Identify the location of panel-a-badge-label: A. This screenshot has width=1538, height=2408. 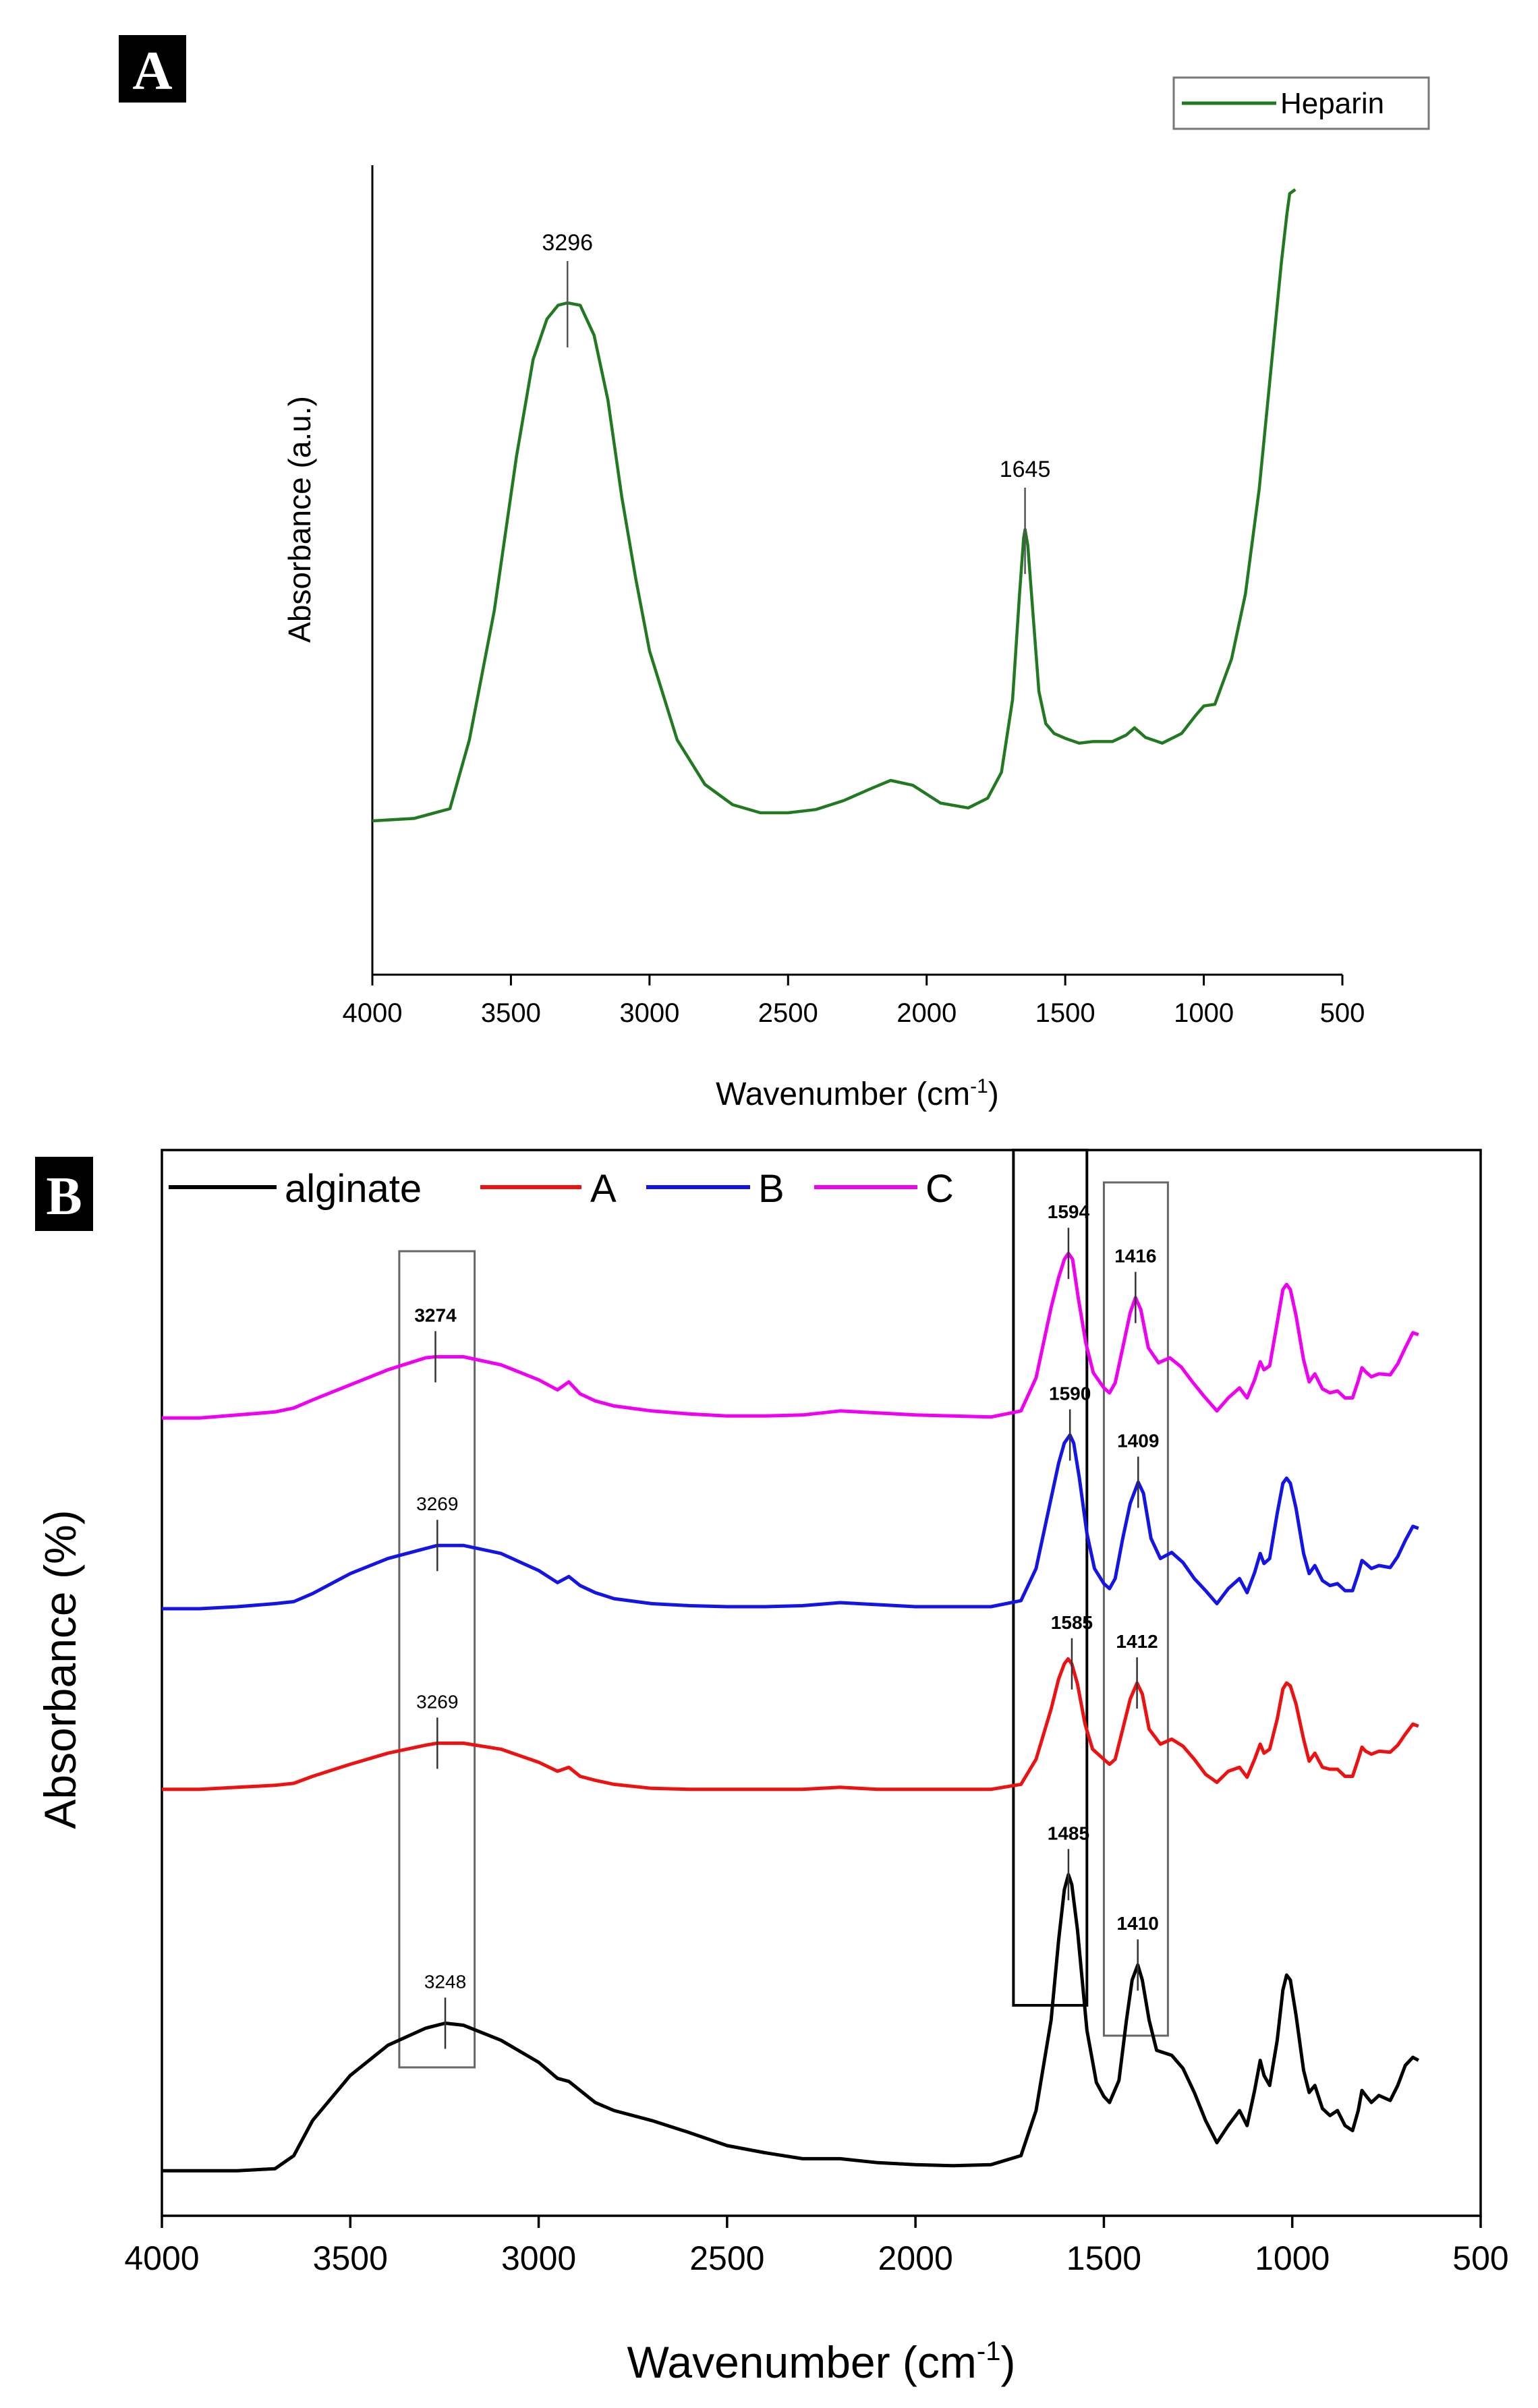
(152, 70).